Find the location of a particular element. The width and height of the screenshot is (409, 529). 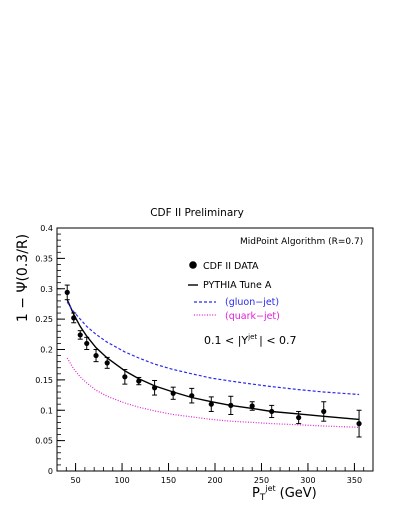

y-tick-label: 0.15 is located at coordinates (44, 380).